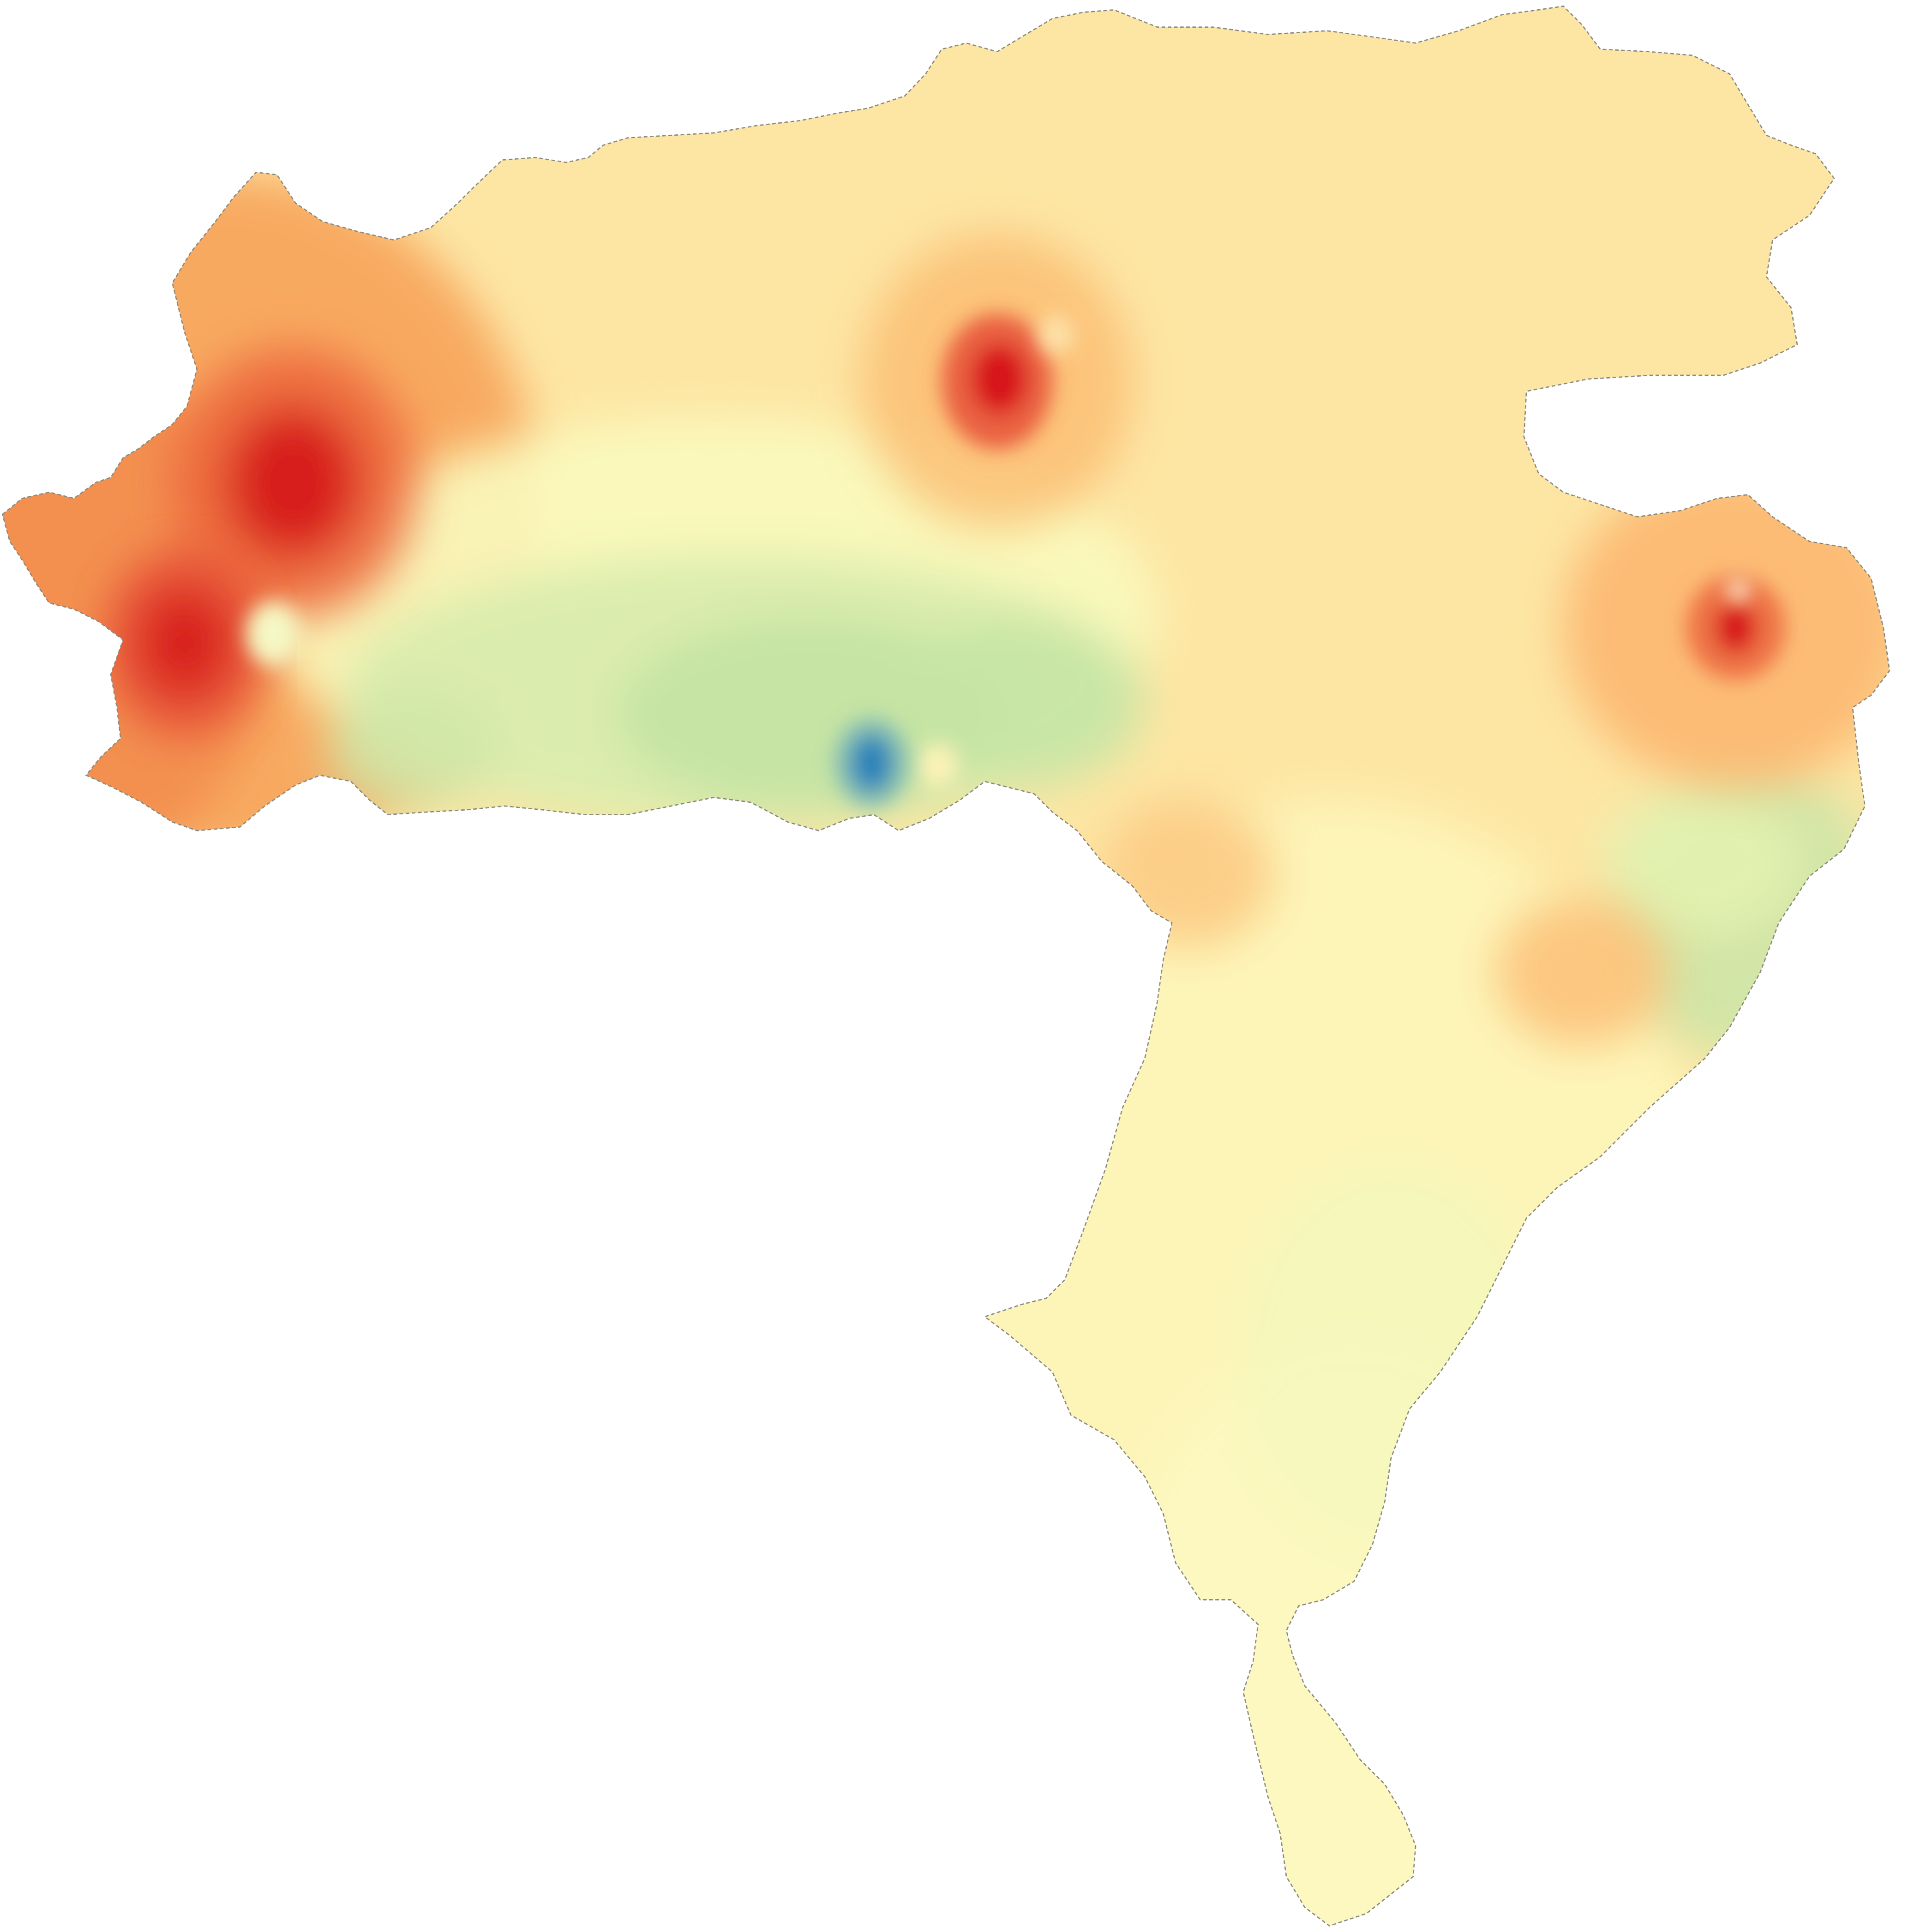  I want to click on hotspot-northwest, so click(293, 482).